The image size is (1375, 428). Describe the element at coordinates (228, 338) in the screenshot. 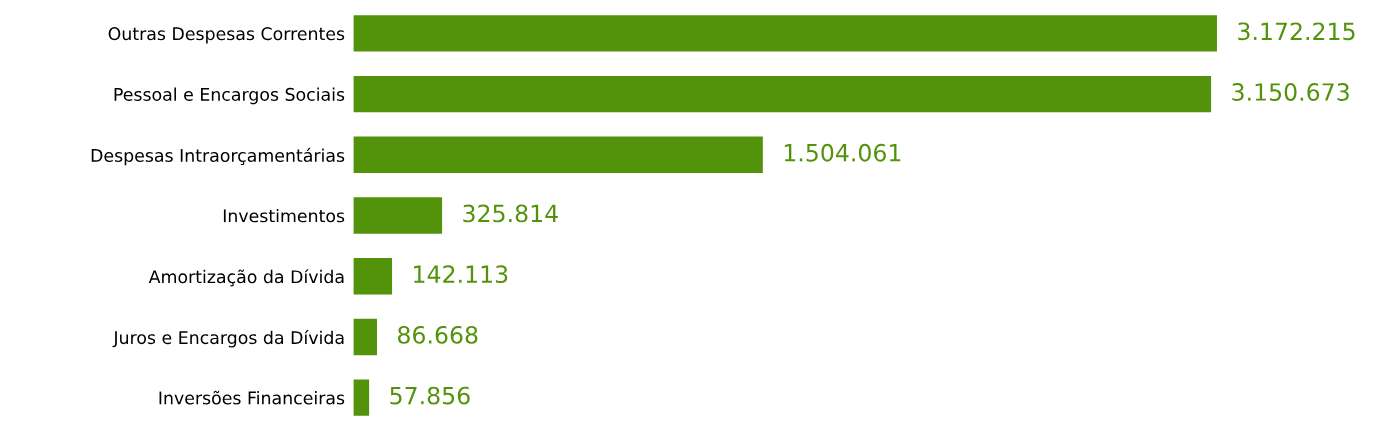

I see `y-tick-label: Juros e Encargos da Dívida` at that location.